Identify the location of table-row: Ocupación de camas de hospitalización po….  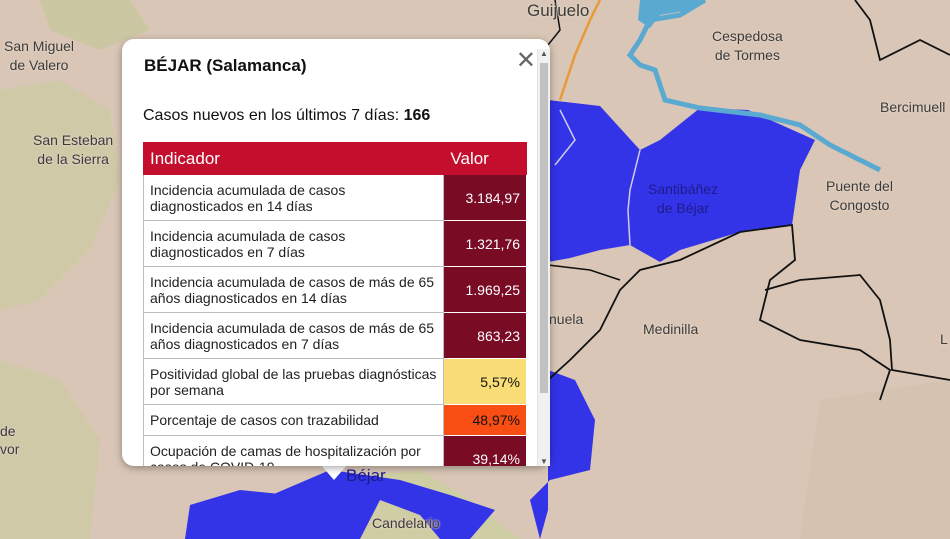
(335, 450).